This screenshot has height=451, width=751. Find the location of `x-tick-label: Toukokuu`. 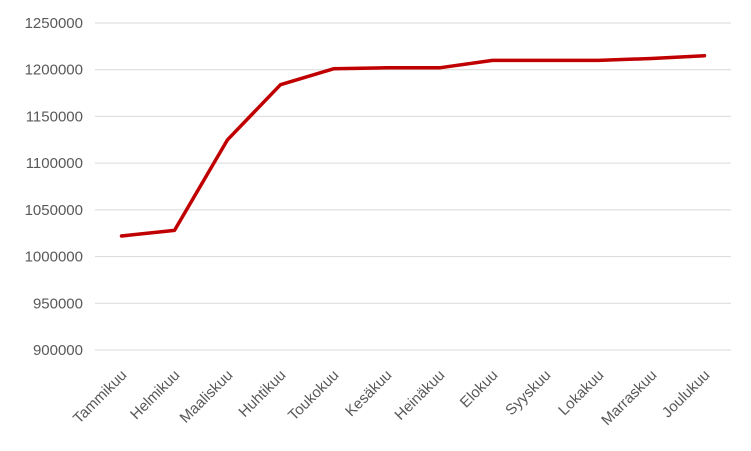

x-tick-label: Toukokuu is located at coordinates (313, 395).